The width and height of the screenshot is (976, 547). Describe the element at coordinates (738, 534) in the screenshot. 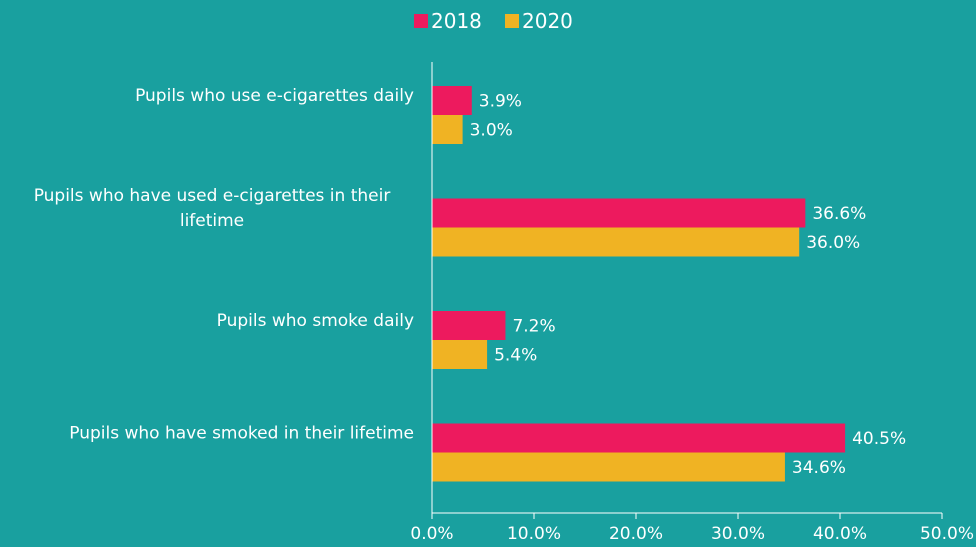

I see `x-tick-label: 30.0%` at that location.